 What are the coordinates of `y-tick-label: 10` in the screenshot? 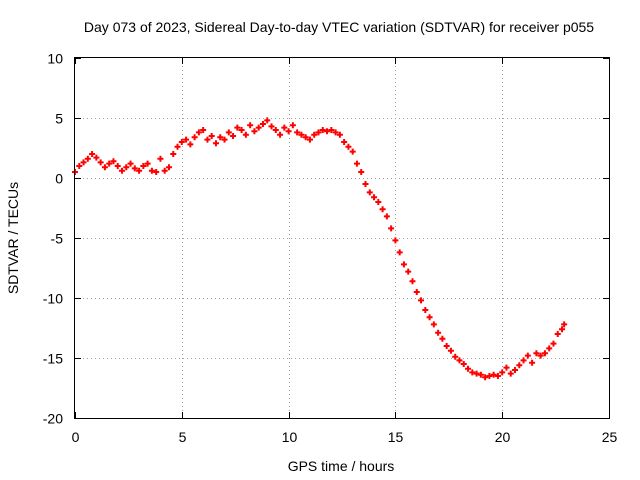 It's located at (55, 59).